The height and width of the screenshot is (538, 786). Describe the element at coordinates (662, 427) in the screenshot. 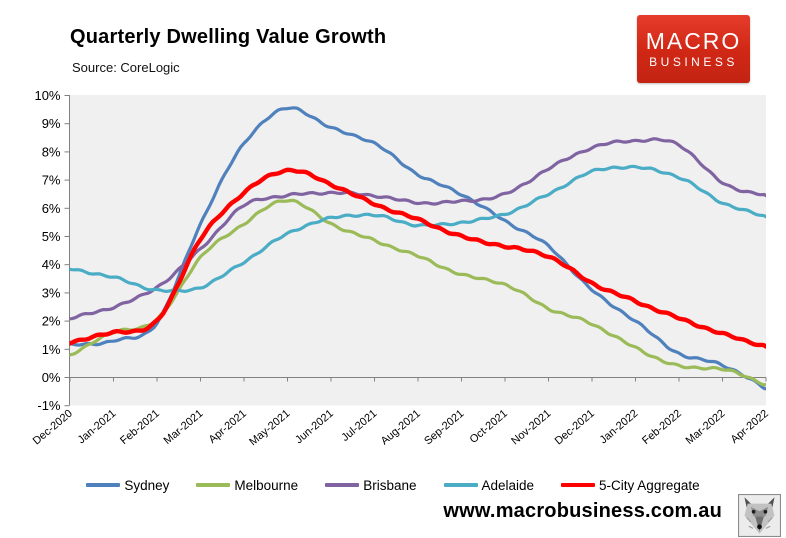

I see `x-axis-tick-label: Feb-2022` at that location.